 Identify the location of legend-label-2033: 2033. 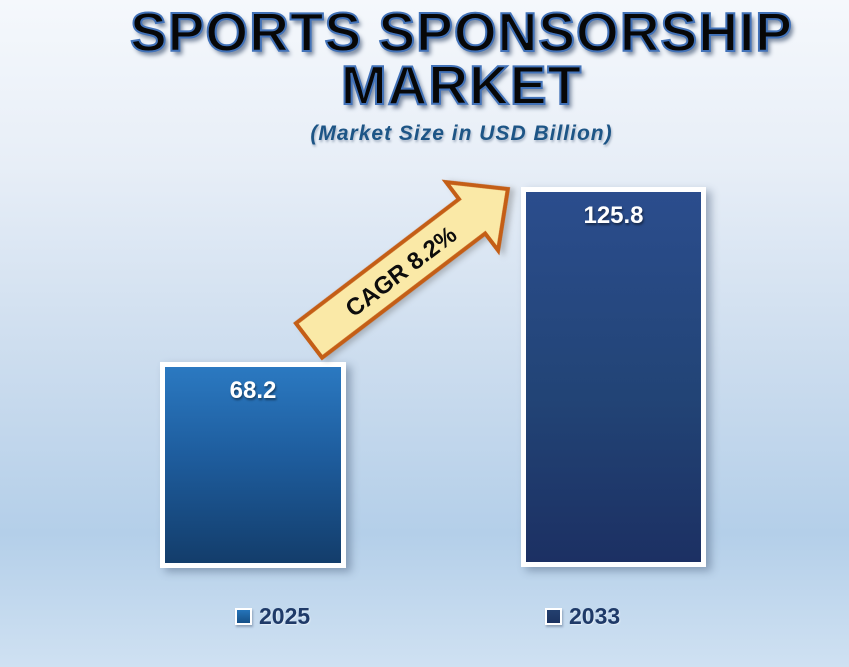
(595, 616).